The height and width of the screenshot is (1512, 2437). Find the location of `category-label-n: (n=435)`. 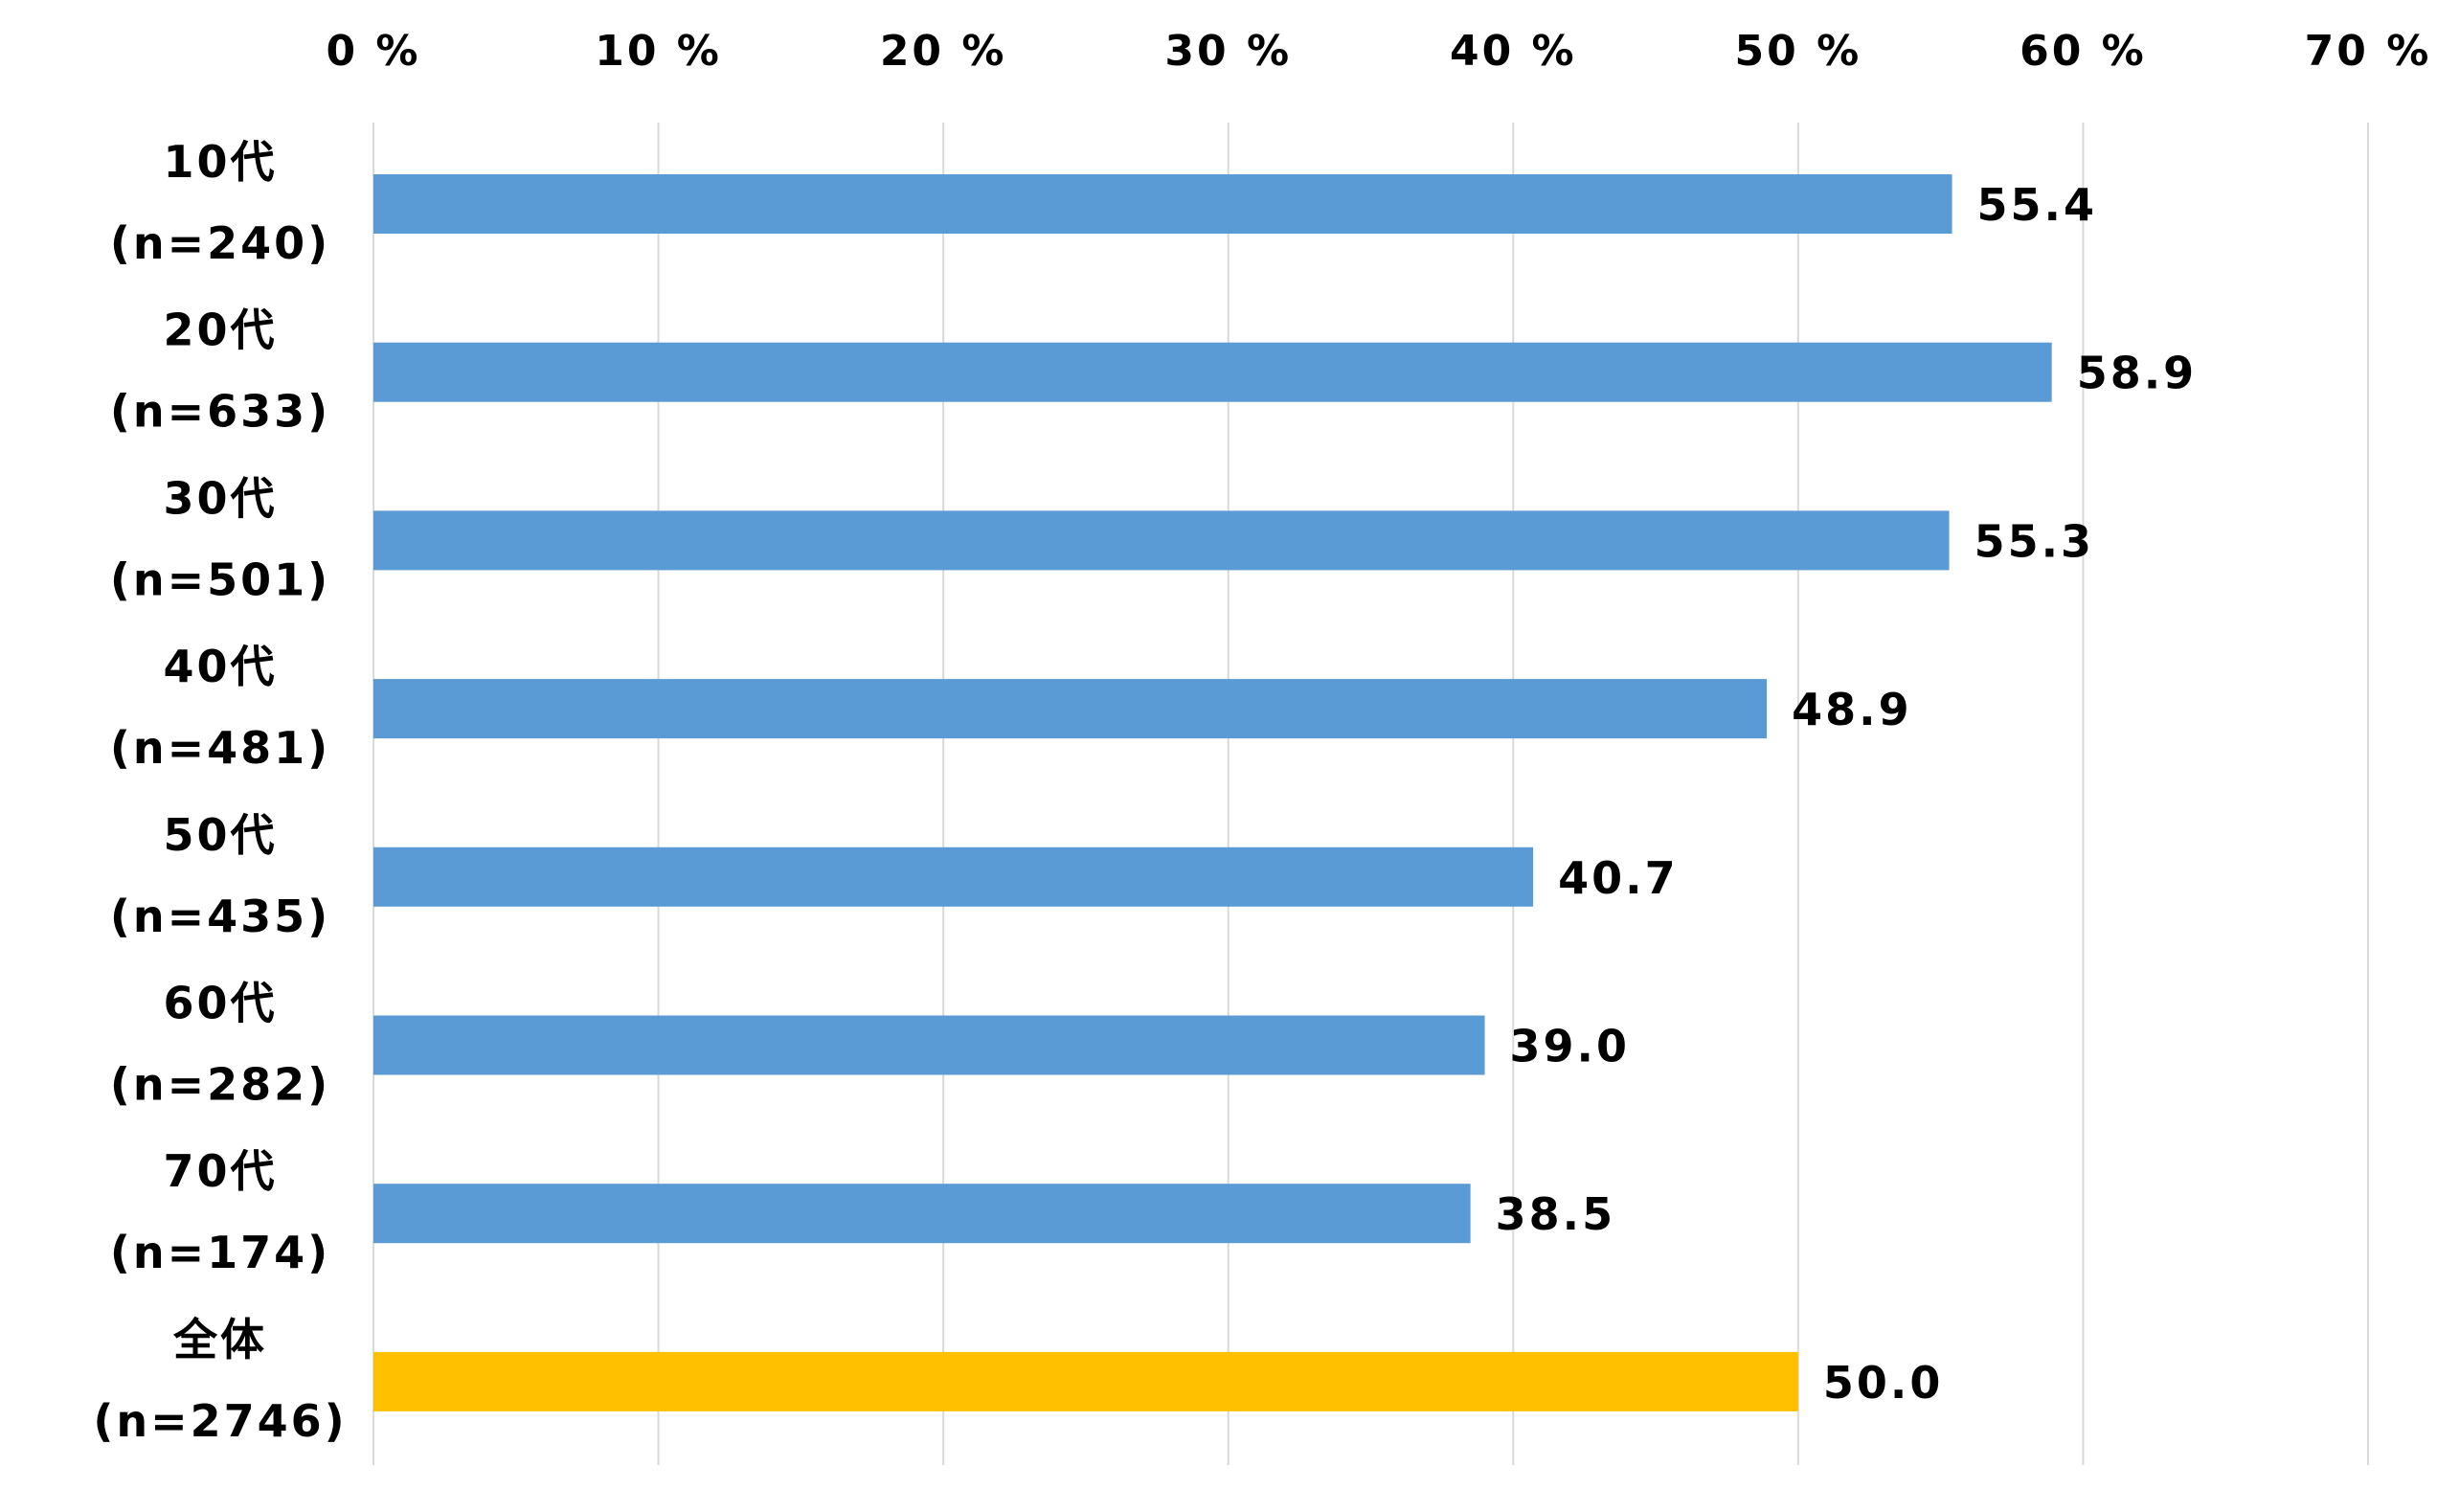

category-label-n: (n=435) is located at coordinates (220, 916).